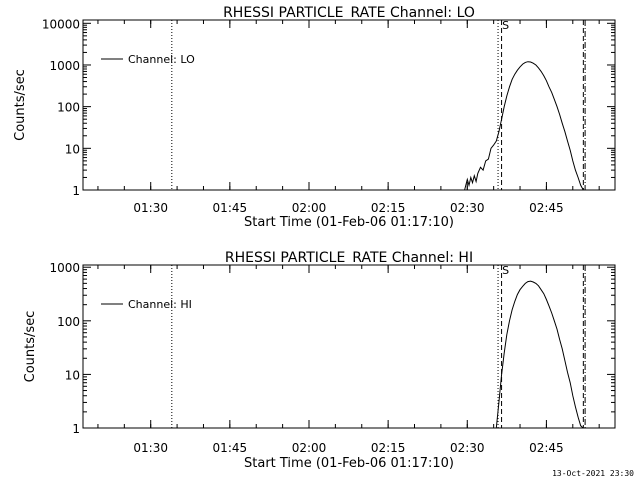 This screenshot has width=640, height=480. I want to click on y-tick-label: 10000, so click(61, 24).